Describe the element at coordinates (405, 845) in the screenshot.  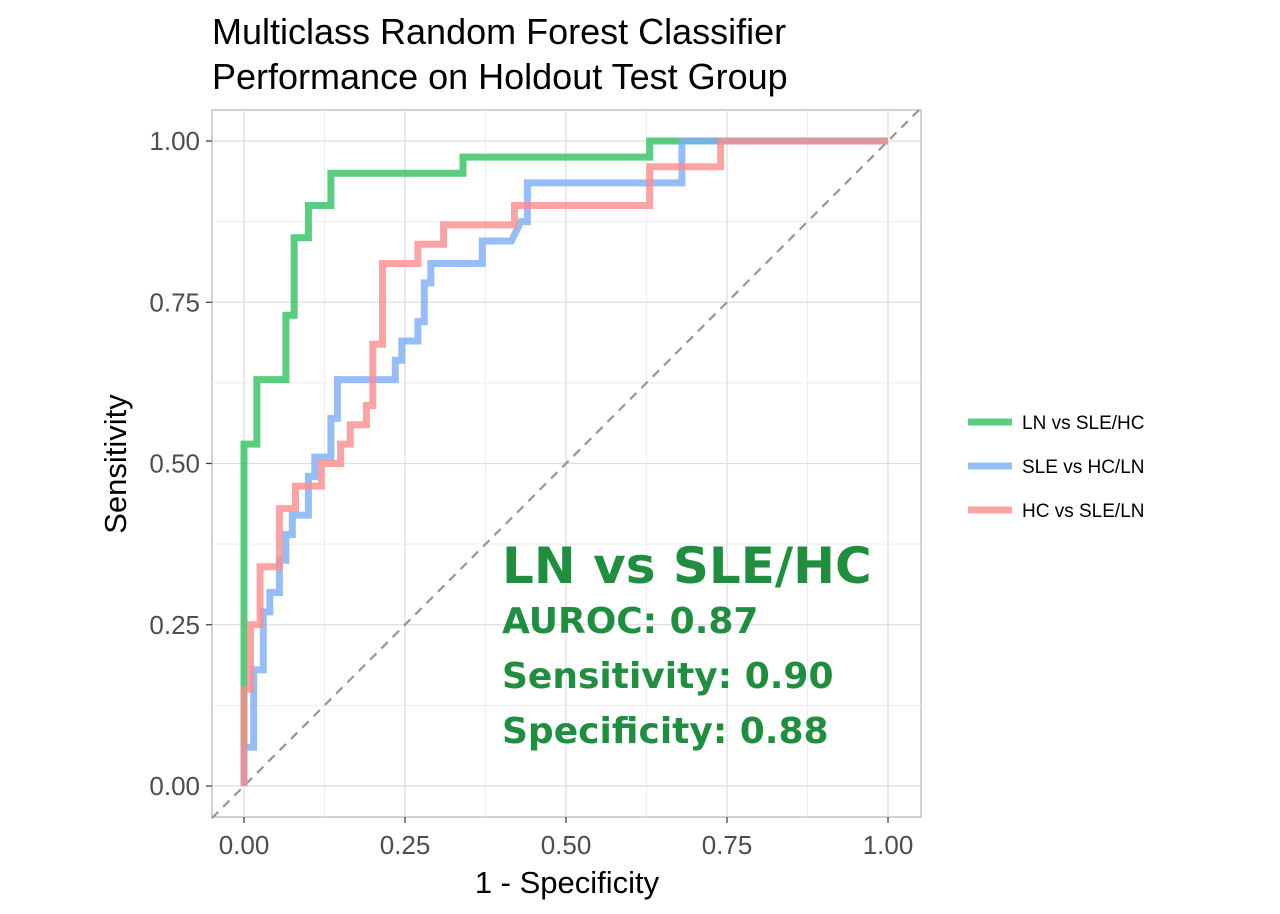
I see `x-tick-label: 0.25` at that location.